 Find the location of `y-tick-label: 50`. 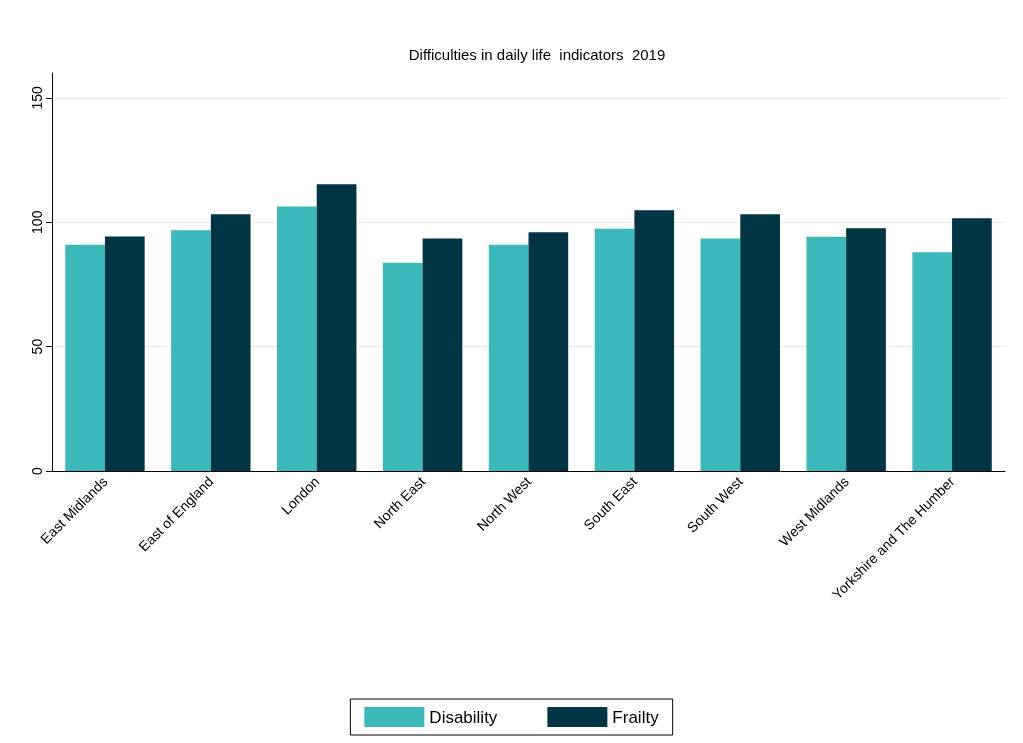

y-tick-label: 50 is located at coordinates (37, 346).